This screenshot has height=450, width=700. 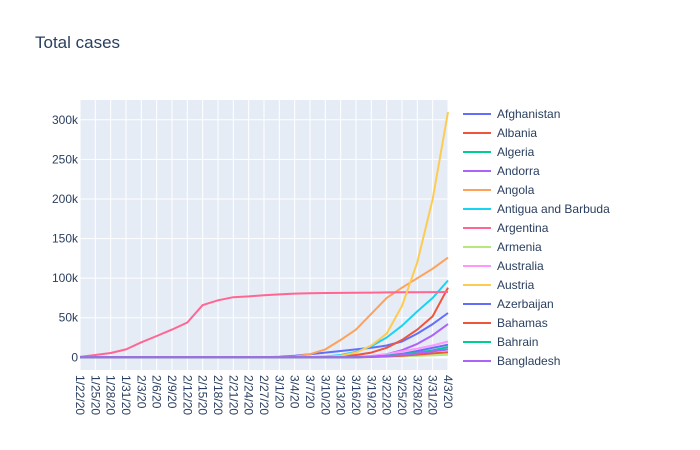 What do you see at coordinates (553, 209) in the screenshot?
I see `legend-label: Antigua and Barbuda` at bounding box center [553, 209].